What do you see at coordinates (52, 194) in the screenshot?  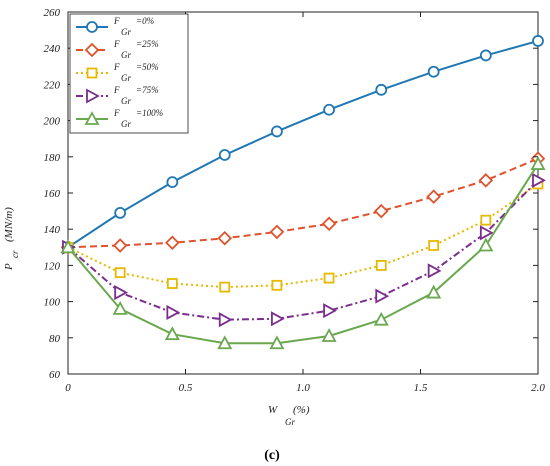 I see `y-tick-label: 160` at bounding box center [52, 194].